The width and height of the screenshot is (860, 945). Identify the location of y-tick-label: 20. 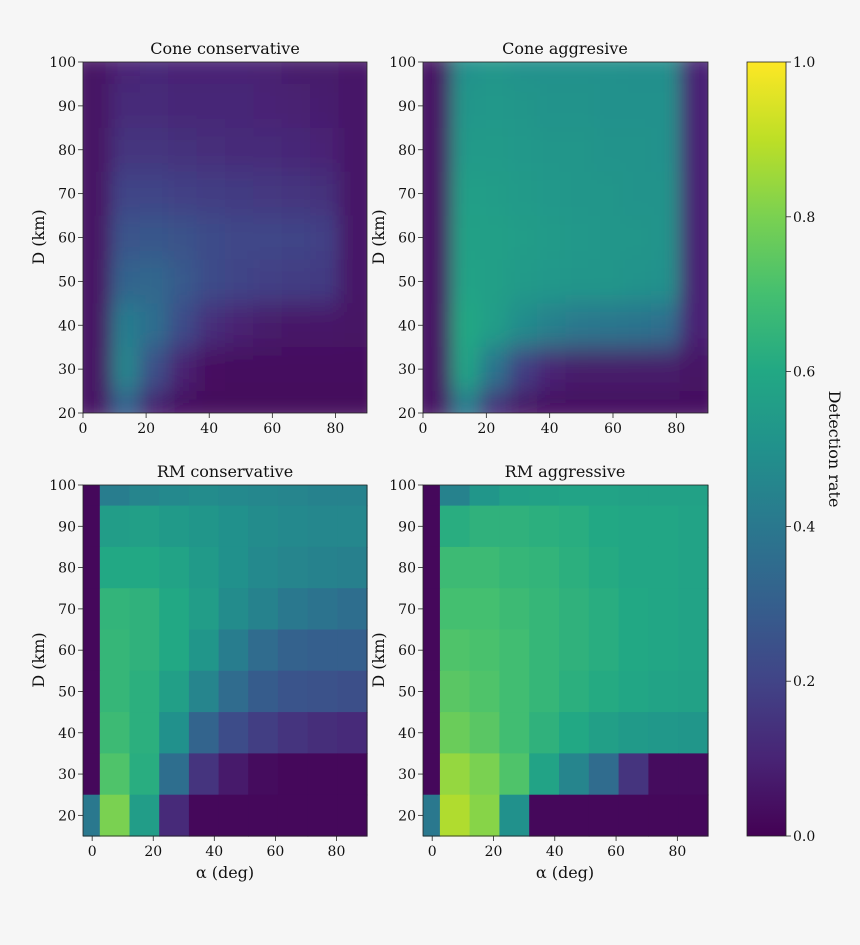
(407, 816).